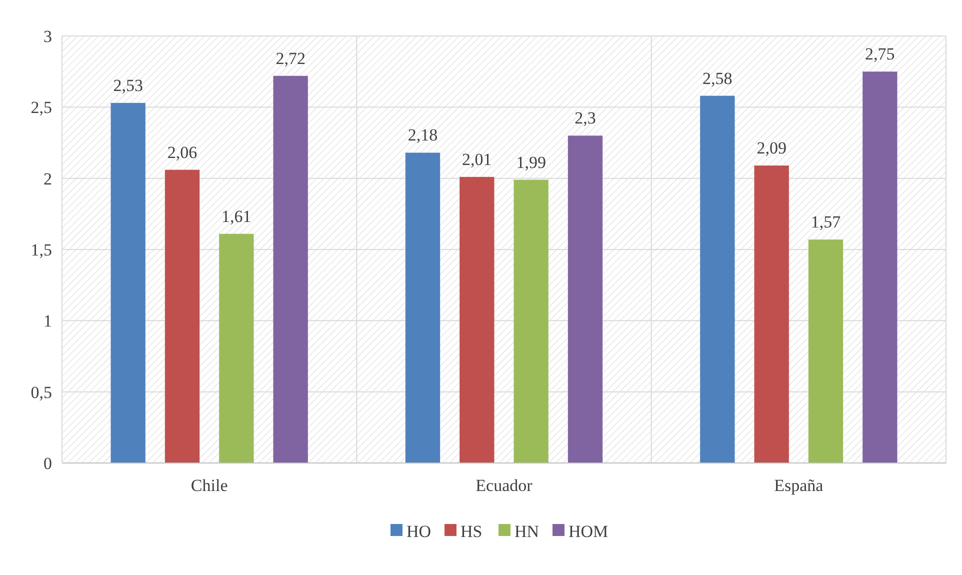 The image size is (962, 575). What do you see at coordinates (423, 135) in the screenshot?
I see `data-label: 2,18` at bounding box center [423, 135].